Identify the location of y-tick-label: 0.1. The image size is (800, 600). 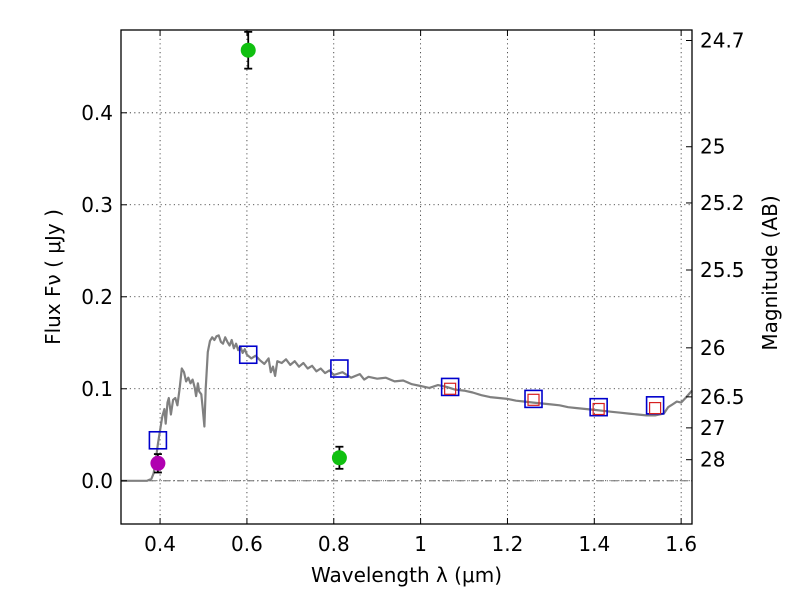
(97, 389).